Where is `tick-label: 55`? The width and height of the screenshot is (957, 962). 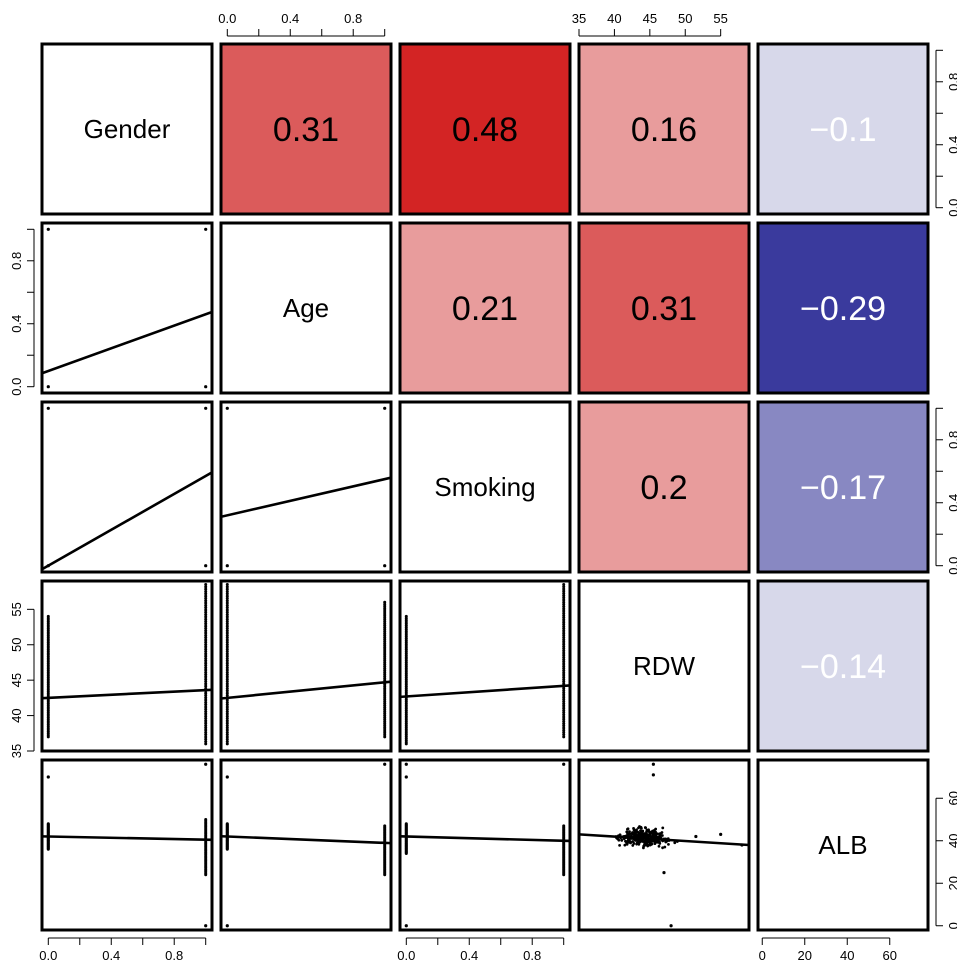
tick-label: 55 is located at coordinates (16, 609).